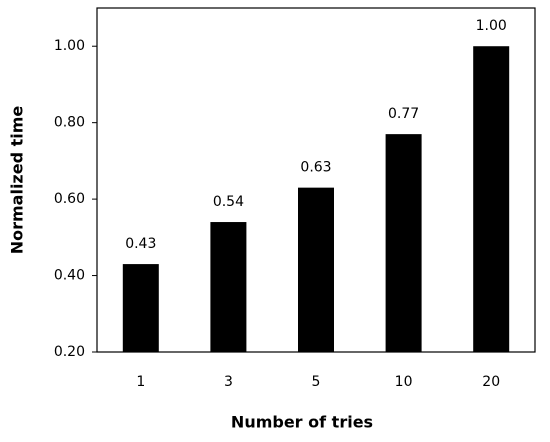  I want to click on y-tick-label: 0.60, so click(69, 199).